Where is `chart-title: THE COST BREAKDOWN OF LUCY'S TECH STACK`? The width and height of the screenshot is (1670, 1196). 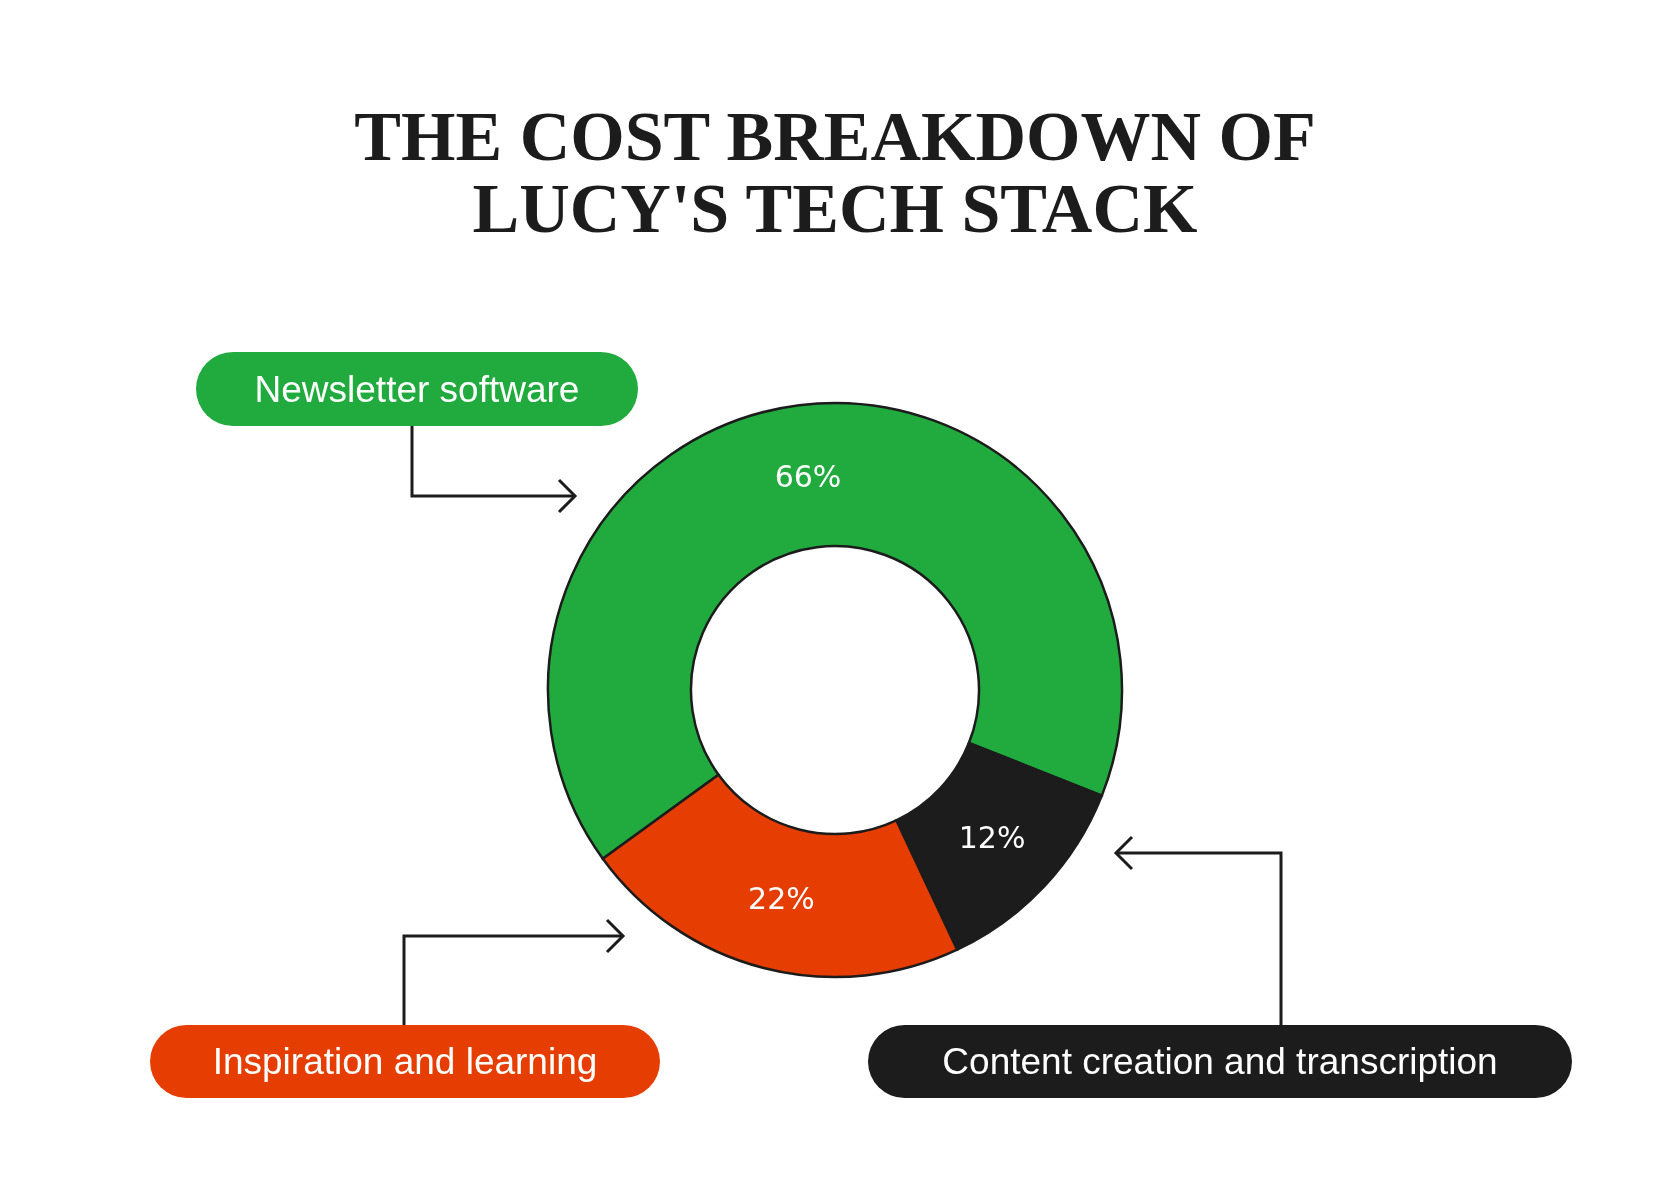 chart-title: THE COST BREAKDOWN OF LUCY'S TECH STACK is located at coordinates (835, 172).